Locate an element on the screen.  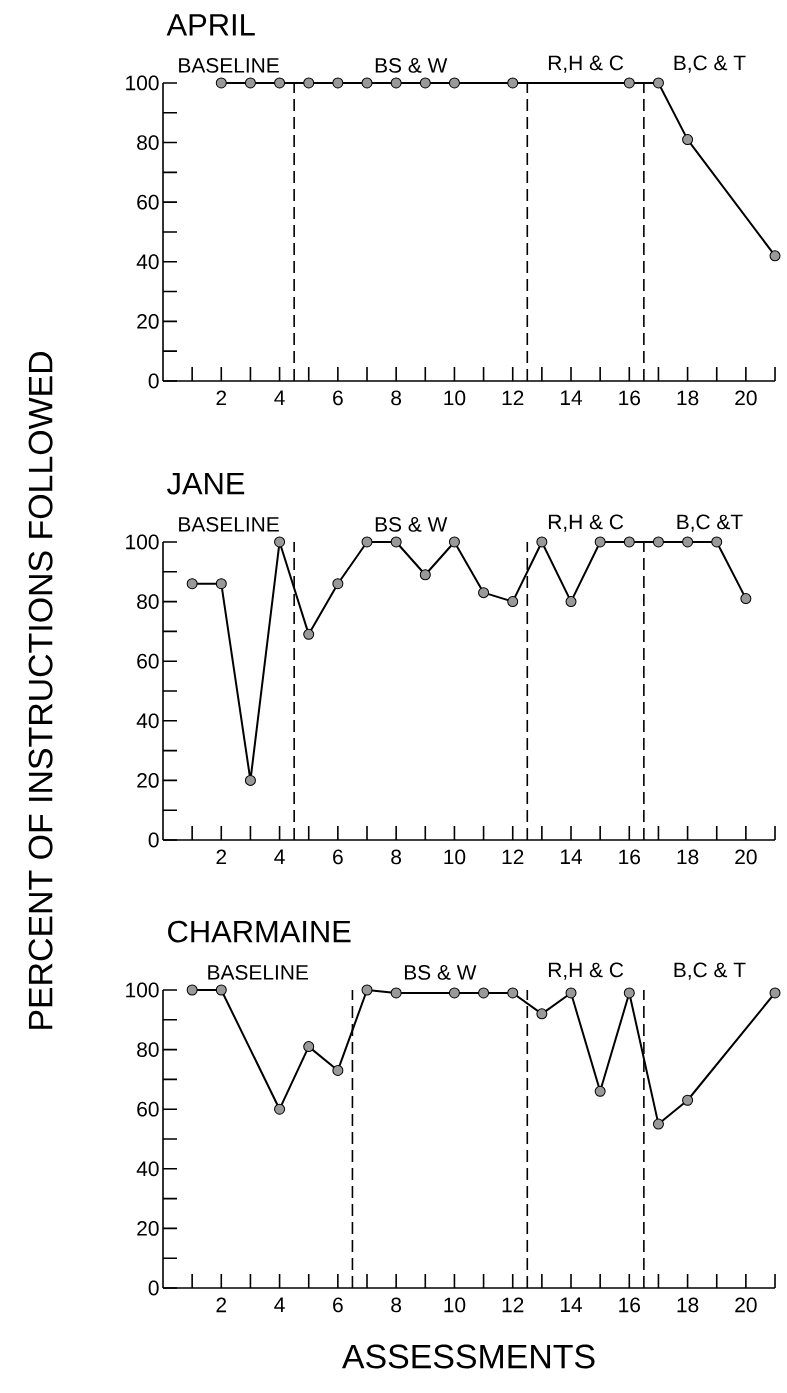
x-tick-label: 2 is located at coordinates (221, 398).